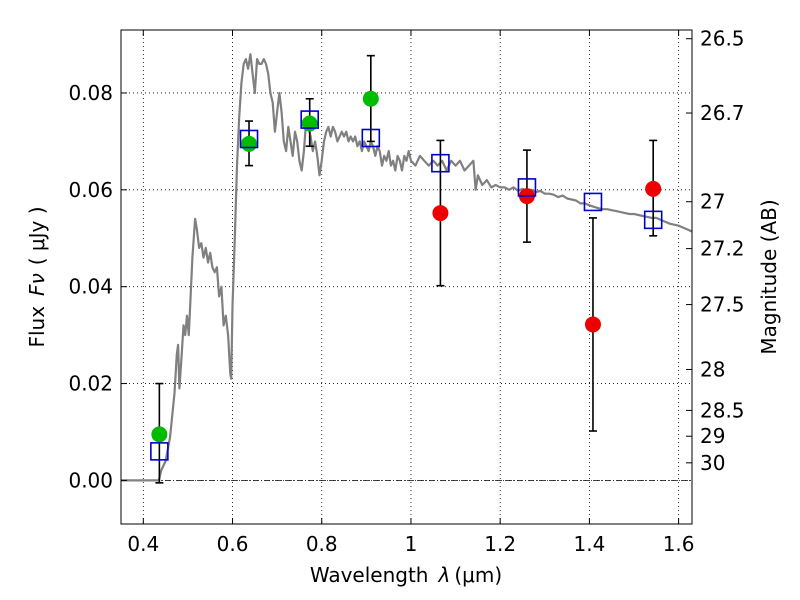 The height and width of the screenshot is (600, 800). What do you see at coordinates (90, 480) in the screenshot?
I see `y-tick-label: 0.00` at bounding box center [90, 480].